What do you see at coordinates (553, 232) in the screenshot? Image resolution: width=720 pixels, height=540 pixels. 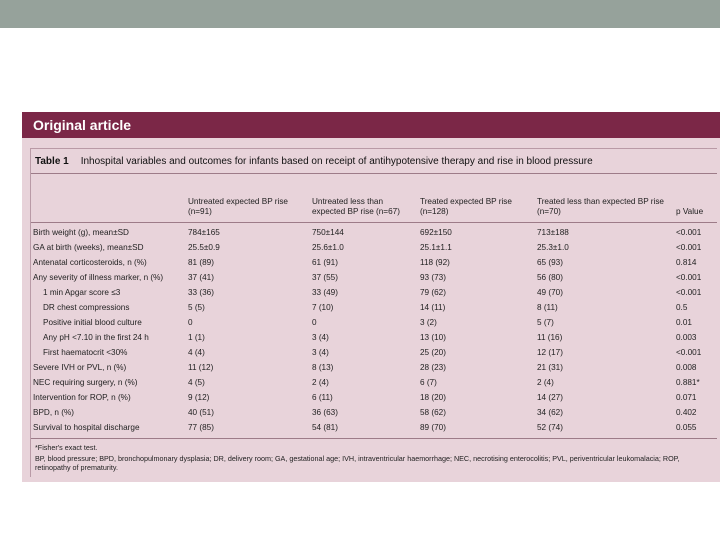 I see `cell: 713±188` at bounding box center [553, 232].